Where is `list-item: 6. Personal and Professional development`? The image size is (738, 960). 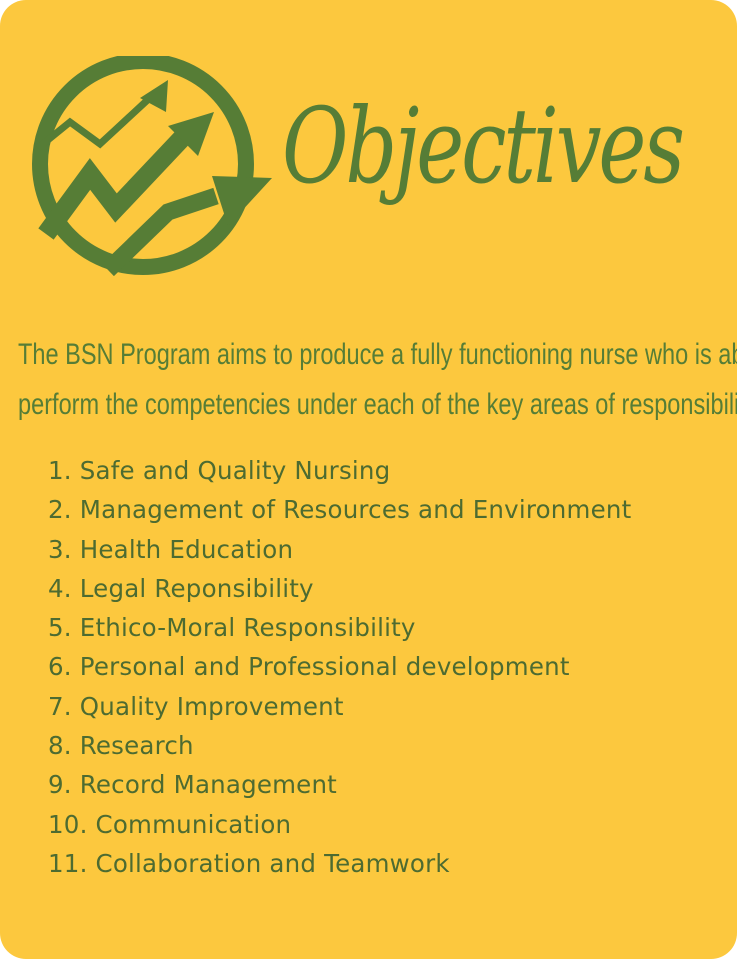 list-item: 6. Personal and Professional development is located at coordinates (309, 667).